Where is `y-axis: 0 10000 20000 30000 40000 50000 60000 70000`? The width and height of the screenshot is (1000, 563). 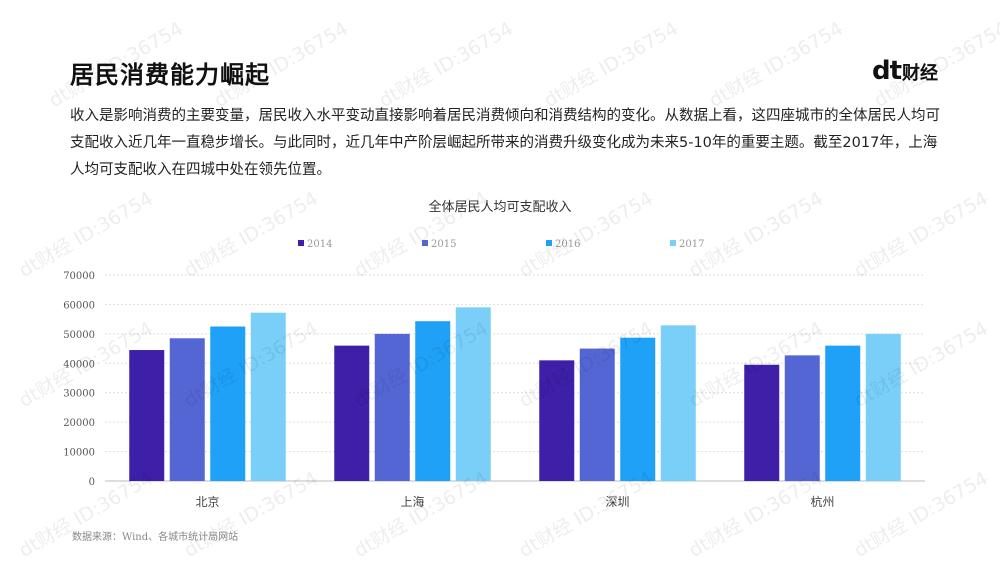 y-axis: 0 10000 20000 30000 40000 50000 60000 70000 is located at coordinates (79, 379).